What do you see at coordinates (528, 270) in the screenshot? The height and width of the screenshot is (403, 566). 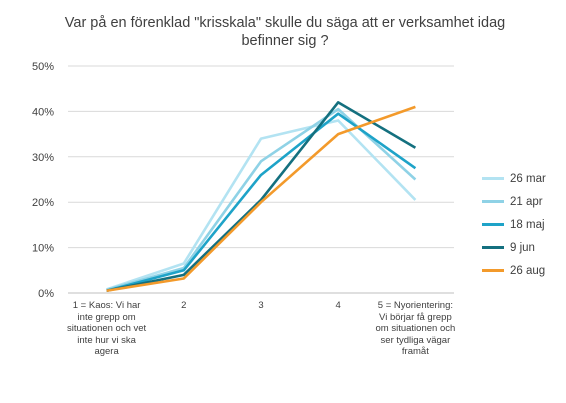 I see `legend-label: 26 aug` at bounding box center [528, 270].